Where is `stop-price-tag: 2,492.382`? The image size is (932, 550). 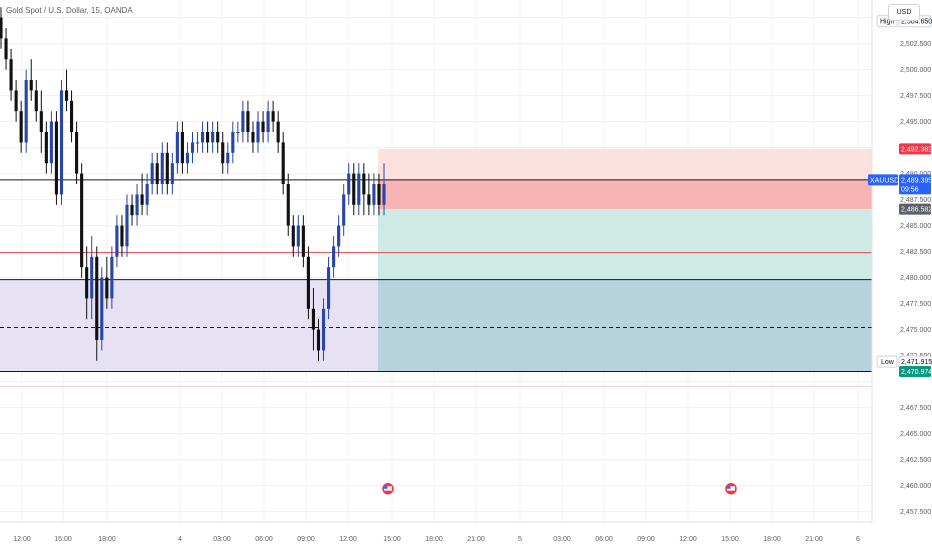
stop-price-tag: 2,492.382 is located at coordinates (916, 149).